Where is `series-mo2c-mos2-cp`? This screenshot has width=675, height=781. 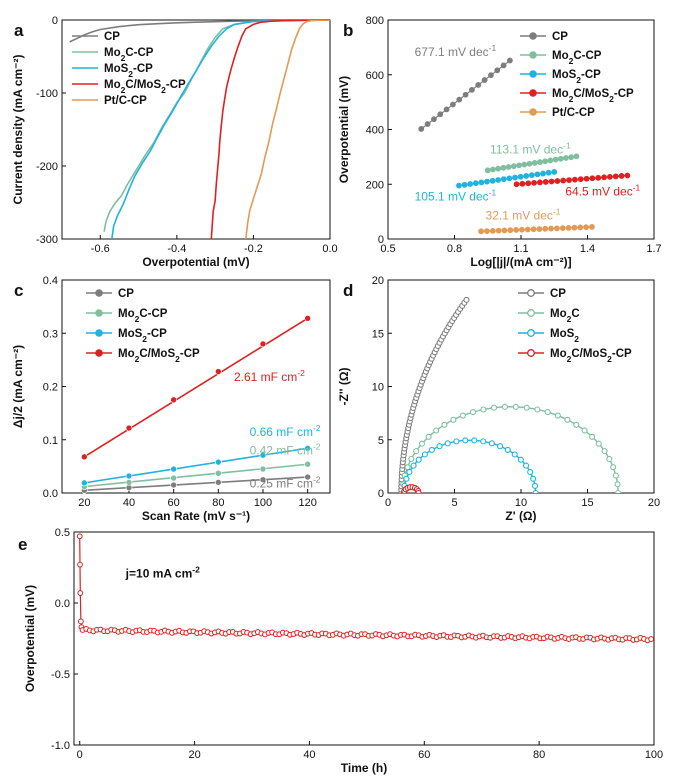
series-mo2c-mos2-cp is located at coordinates (572, 180).